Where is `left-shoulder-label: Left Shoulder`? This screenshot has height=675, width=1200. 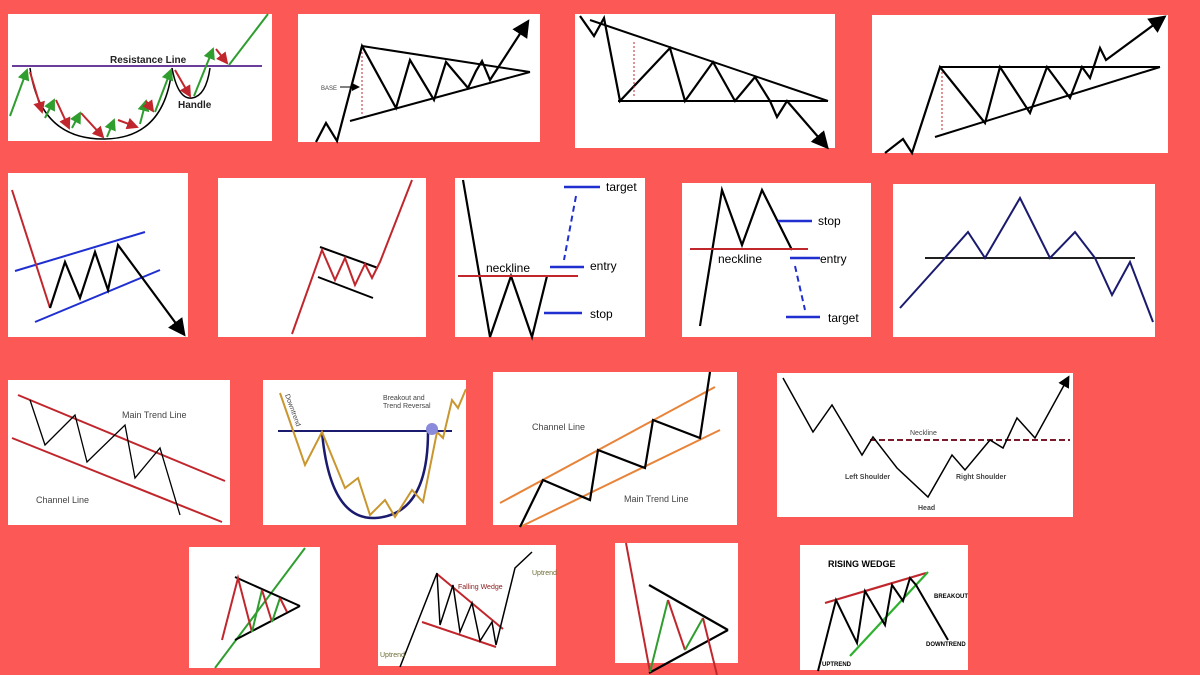 left-shoulder-label: Left Shoulder is located at coordinates (867, 477).